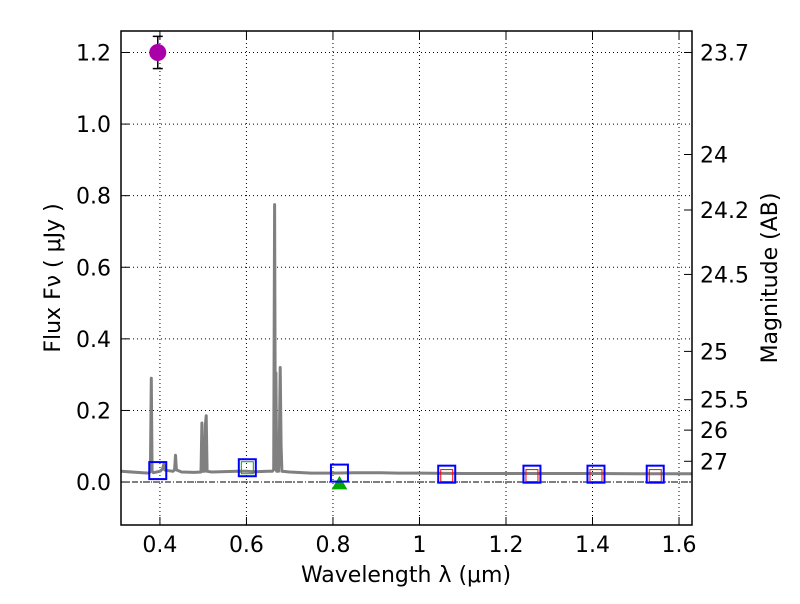 The width and height of the screenshot is (800, 604). What do you see at coordinates (724, 211) in the screenshot?
I see `right-y-tick-label: 24.2` at bounding box center [724, 211].